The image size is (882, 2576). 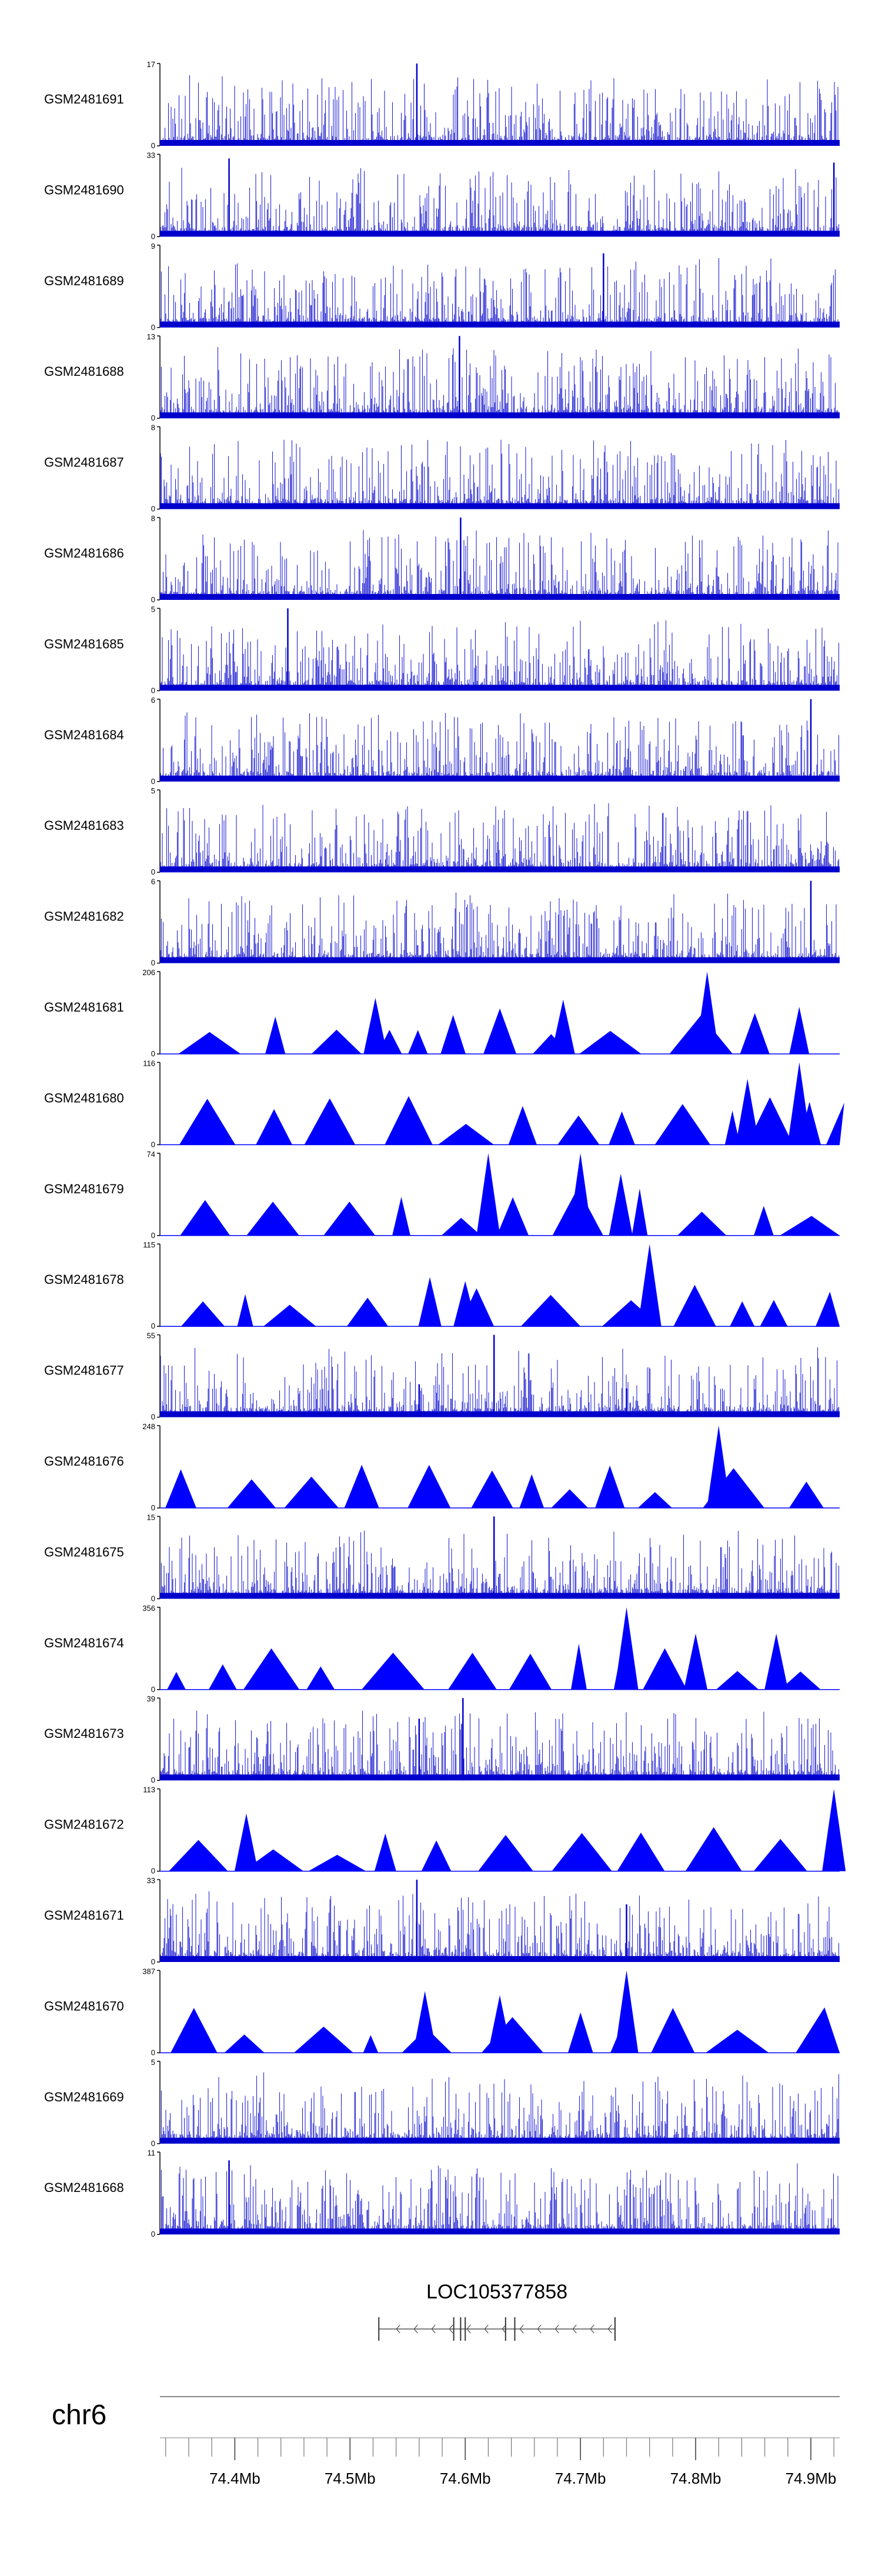 What do you see at coordinates (84, 1279) in the screenshot?
I see `track-label: GSM2481678` at bounding box center [84, 1279].